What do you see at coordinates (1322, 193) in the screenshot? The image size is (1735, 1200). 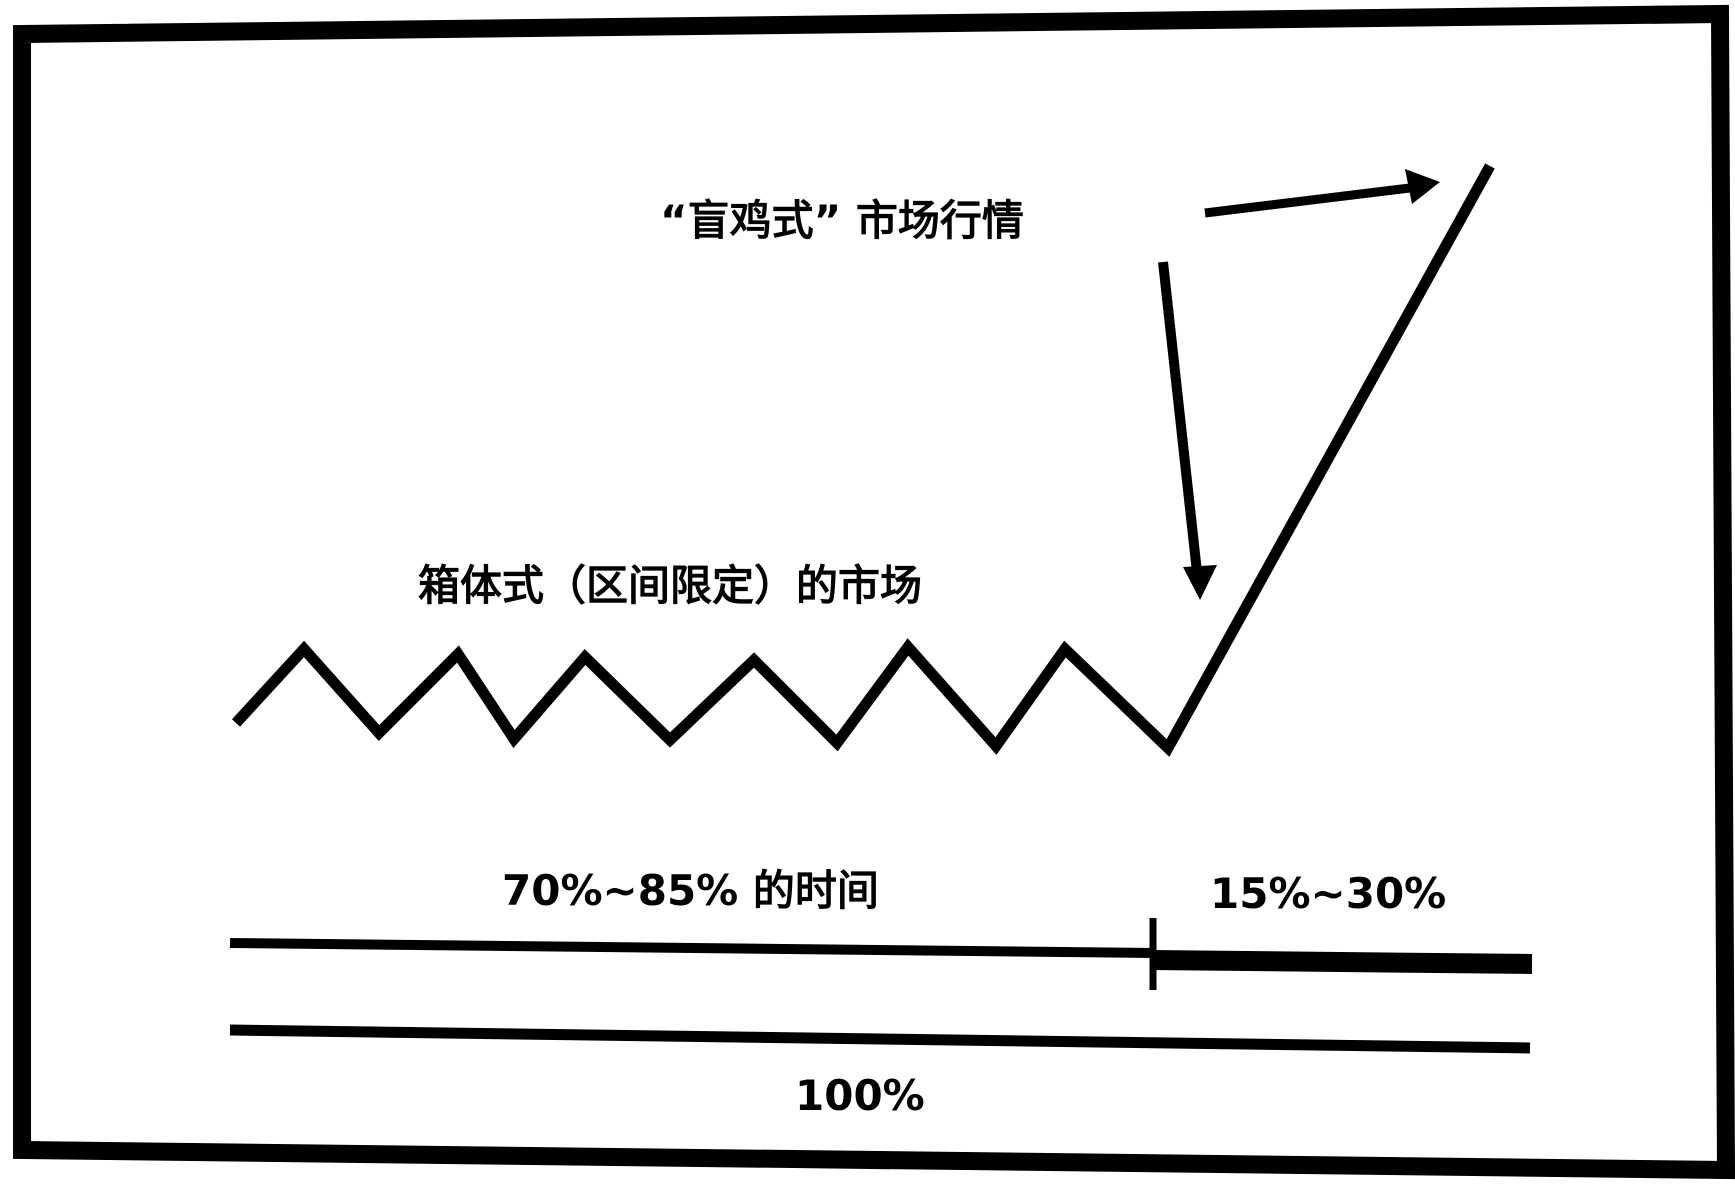 I see `arrow-to-peak` at bounding box center [1322, 193].